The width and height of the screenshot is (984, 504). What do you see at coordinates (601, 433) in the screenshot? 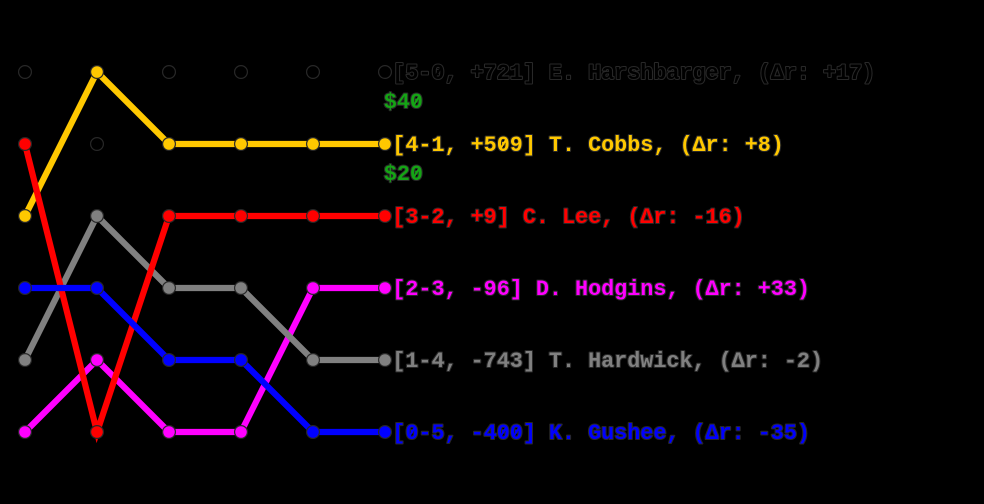
I see `svg-text:[0-5, -400] K. Gushee, (Δr: -3: [0-5, -400] K. Gushee, (Δr: -35)` at bounding box center [601, 433].